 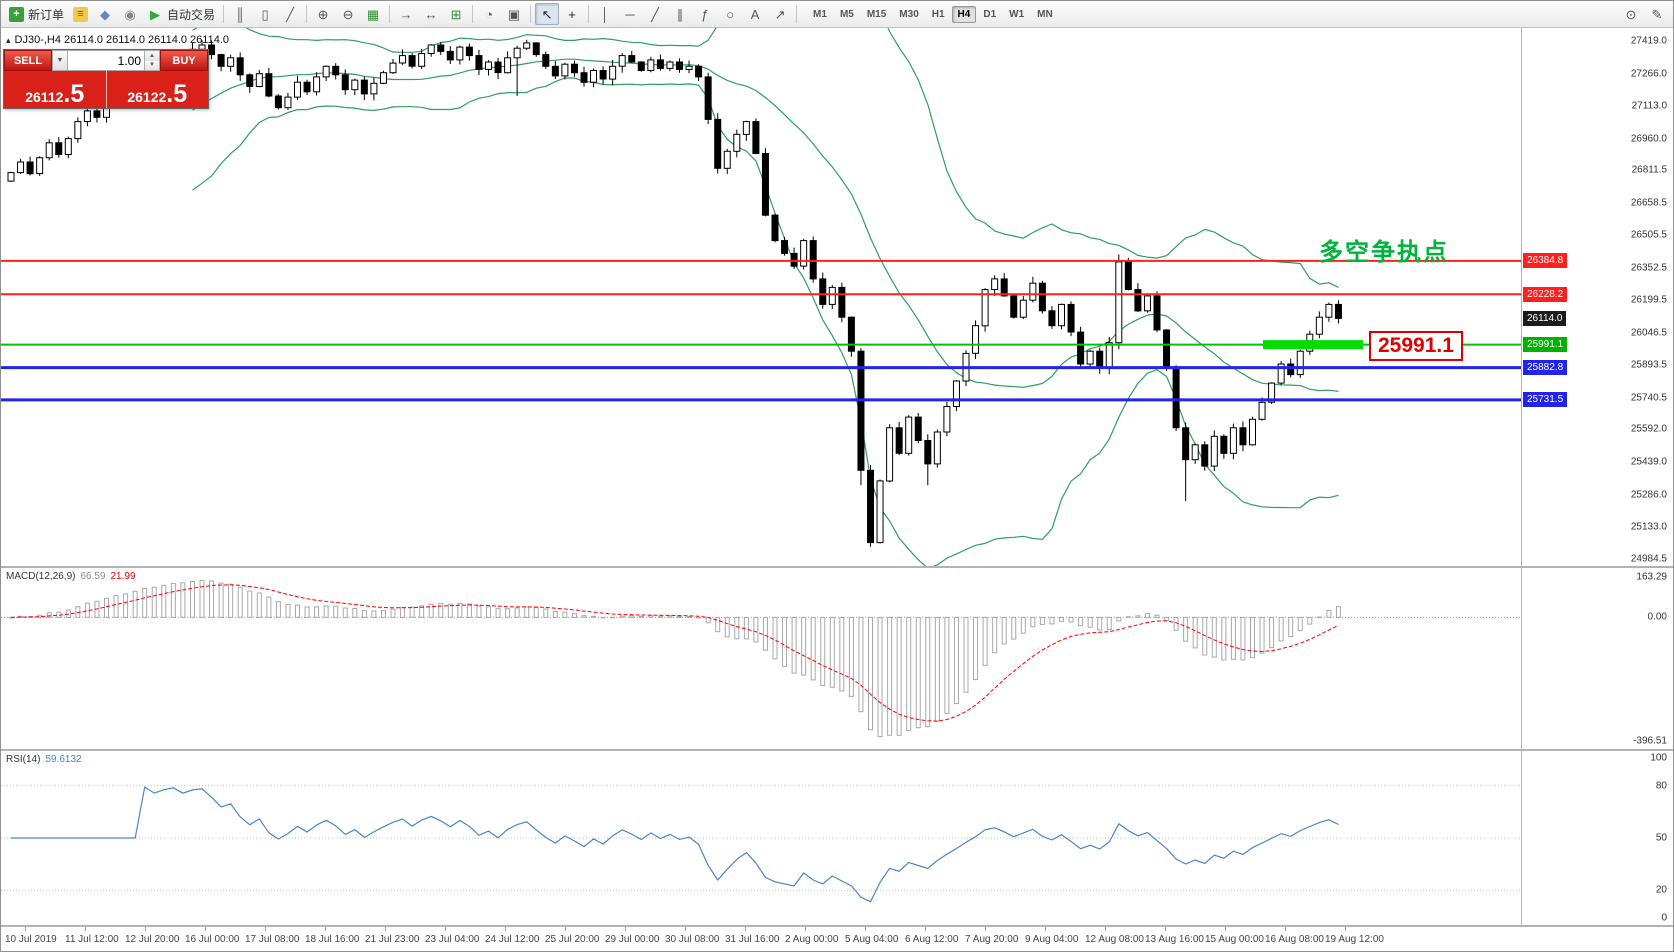 I want to click on cursor-button: ↖, so click(x=547, y=14).